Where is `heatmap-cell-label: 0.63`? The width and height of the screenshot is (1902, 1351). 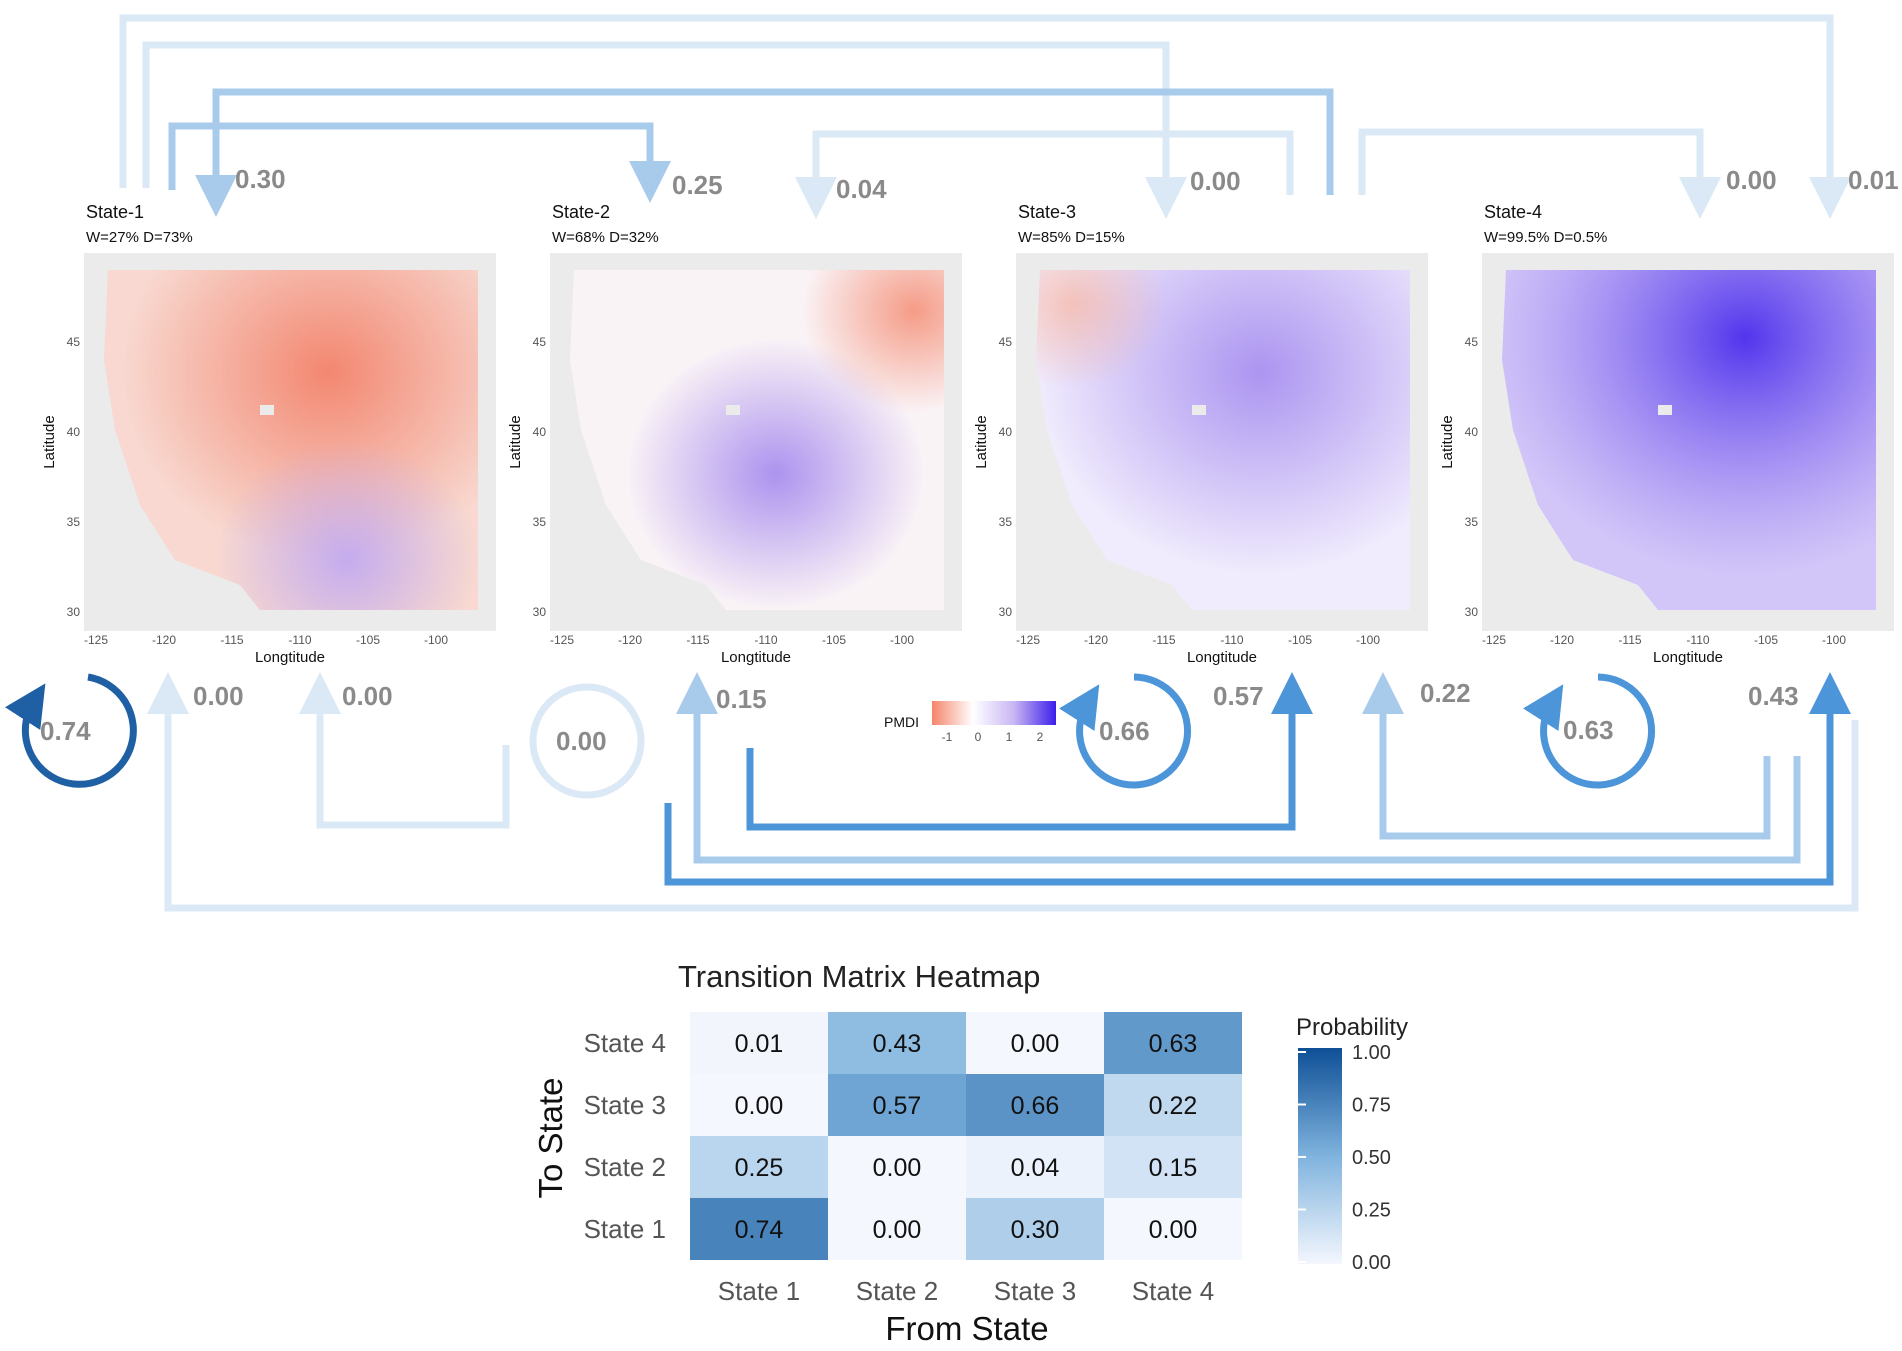
heatmap-cell-label: 0.63 is located at coordinates (1173, 1044).